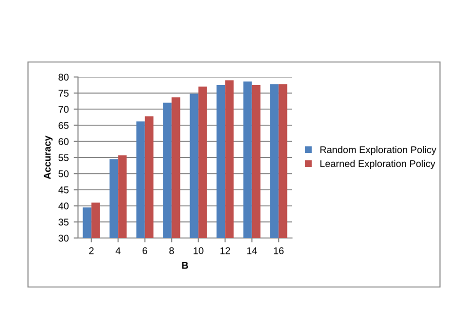  I want to click on x-tick-label: 14, so click(252, 250).